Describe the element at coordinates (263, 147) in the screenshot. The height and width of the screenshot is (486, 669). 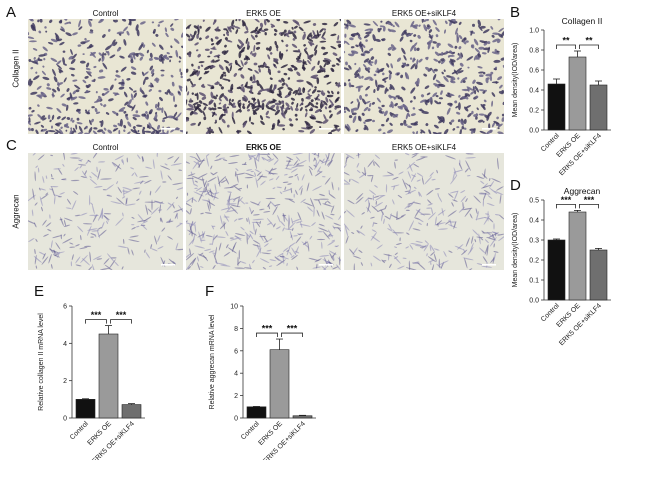
I see `image-title-erk5-aggrecan: ERK5 OE` at that location.